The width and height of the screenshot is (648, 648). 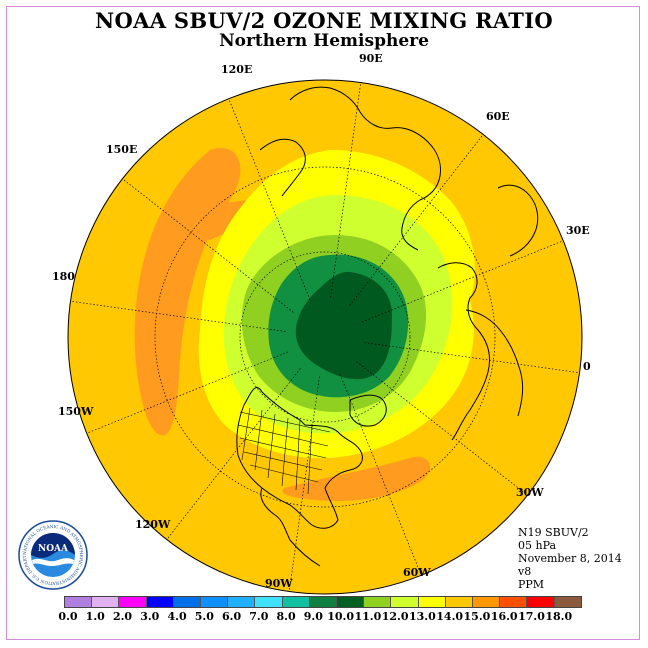 I want to click on colorbar-tick-label: 10.0, so click(x=341, y=616).